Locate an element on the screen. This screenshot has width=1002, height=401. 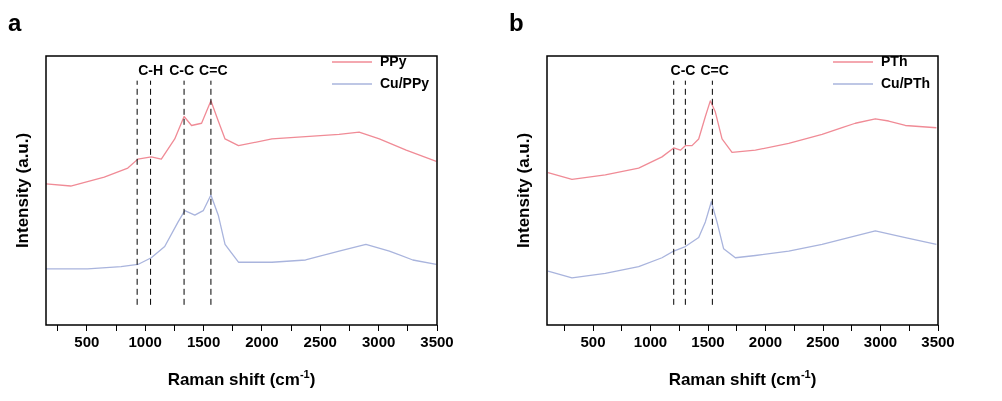
legend-label: Cu/PTh is located at coordinates (906, 82).